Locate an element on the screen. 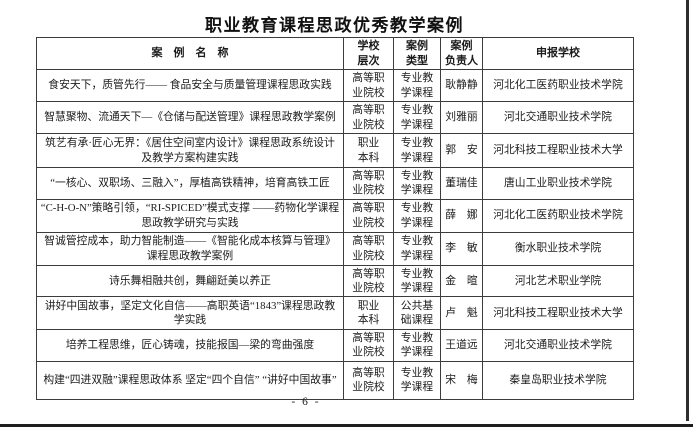 The width and height of the screenshot is (693, 429). case-leader-cell: 刘雅丽 is located at coordinates (461, 118).